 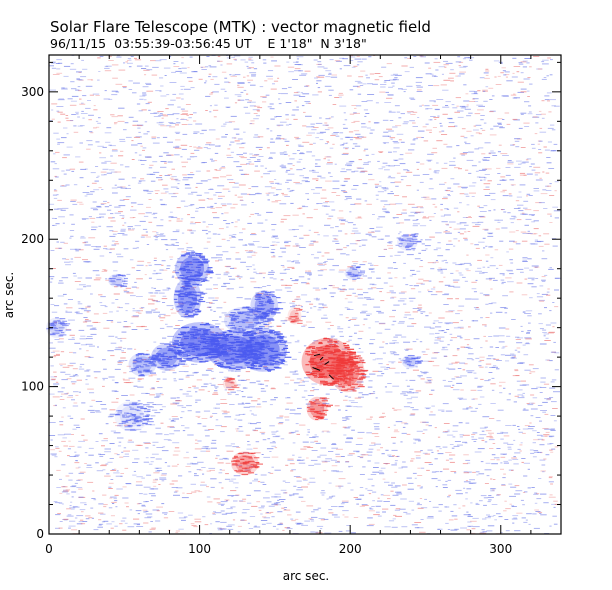 I want to click on x-tick-label: 200, so click(x=350, y=549).